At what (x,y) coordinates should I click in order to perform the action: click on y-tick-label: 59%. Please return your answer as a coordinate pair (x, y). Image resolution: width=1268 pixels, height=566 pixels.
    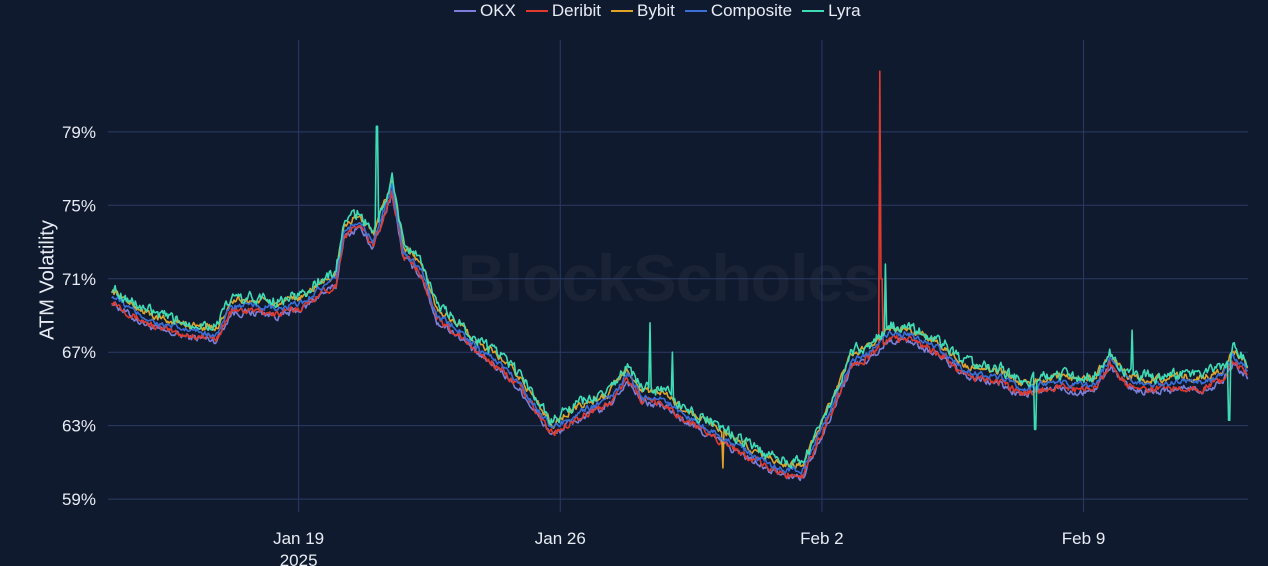
    Looking at the image, I should click on (79, 499).